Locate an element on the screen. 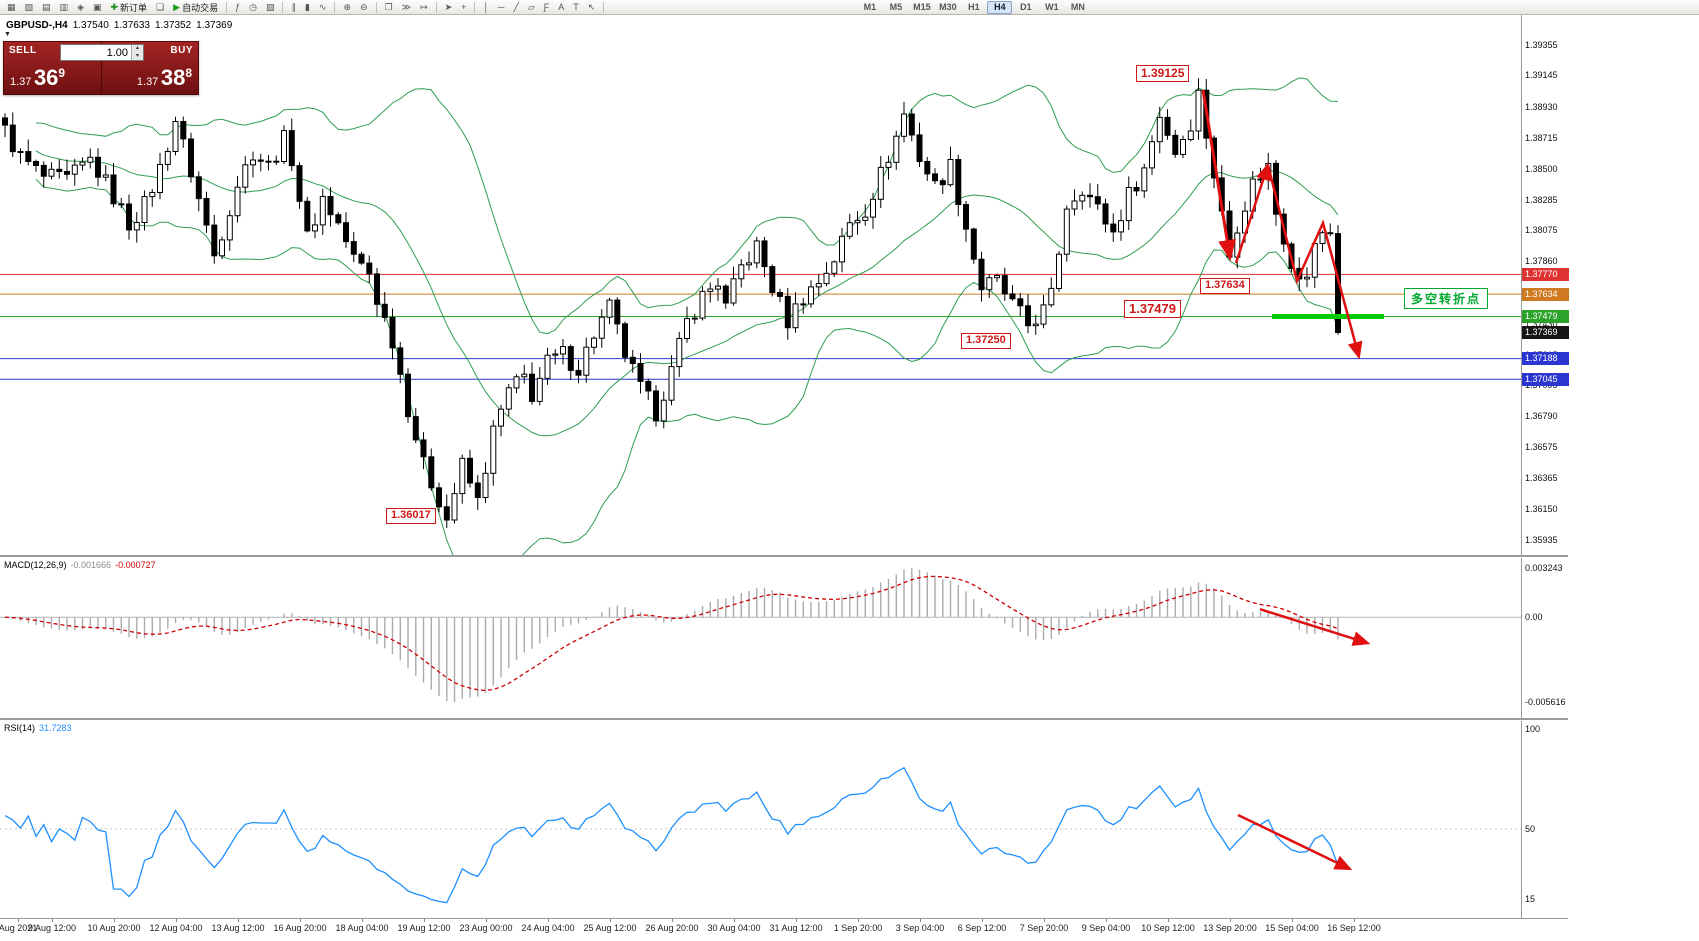  rsi-axis: 100 50 15 is located at coordinates (1544, 819).